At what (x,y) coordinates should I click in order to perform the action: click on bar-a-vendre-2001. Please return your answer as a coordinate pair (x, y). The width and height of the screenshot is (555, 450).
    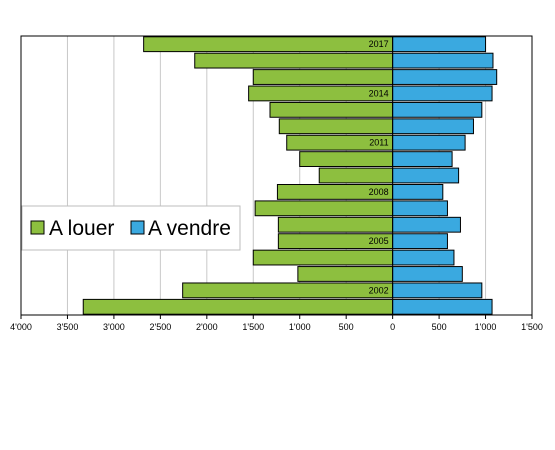
    Looking at the image, I should click on (442, 306).